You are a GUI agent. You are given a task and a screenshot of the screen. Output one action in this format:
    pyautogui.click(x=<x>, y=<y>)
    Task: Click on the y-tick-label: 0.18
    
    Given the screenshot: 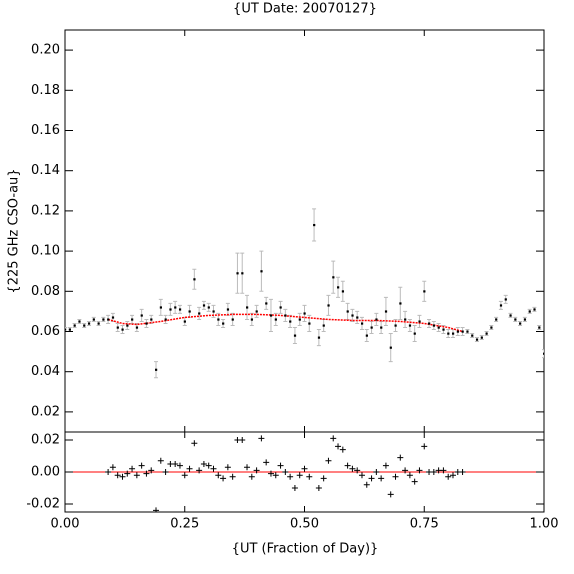 What is the action you would take?
    pyautogui.click(x=45, y=90)
    